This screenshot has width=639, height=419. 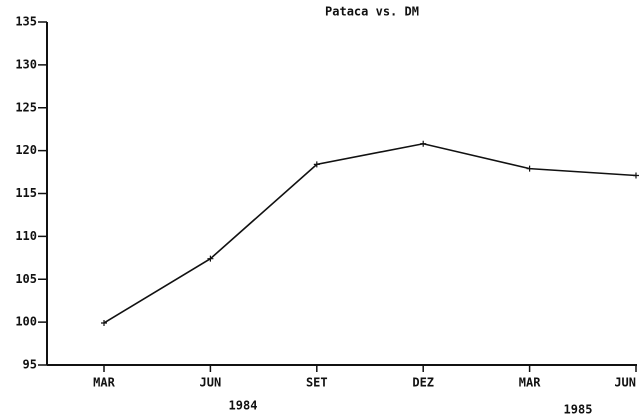 I want to click on y-tick-label: 135, so click(x=26, y=22).